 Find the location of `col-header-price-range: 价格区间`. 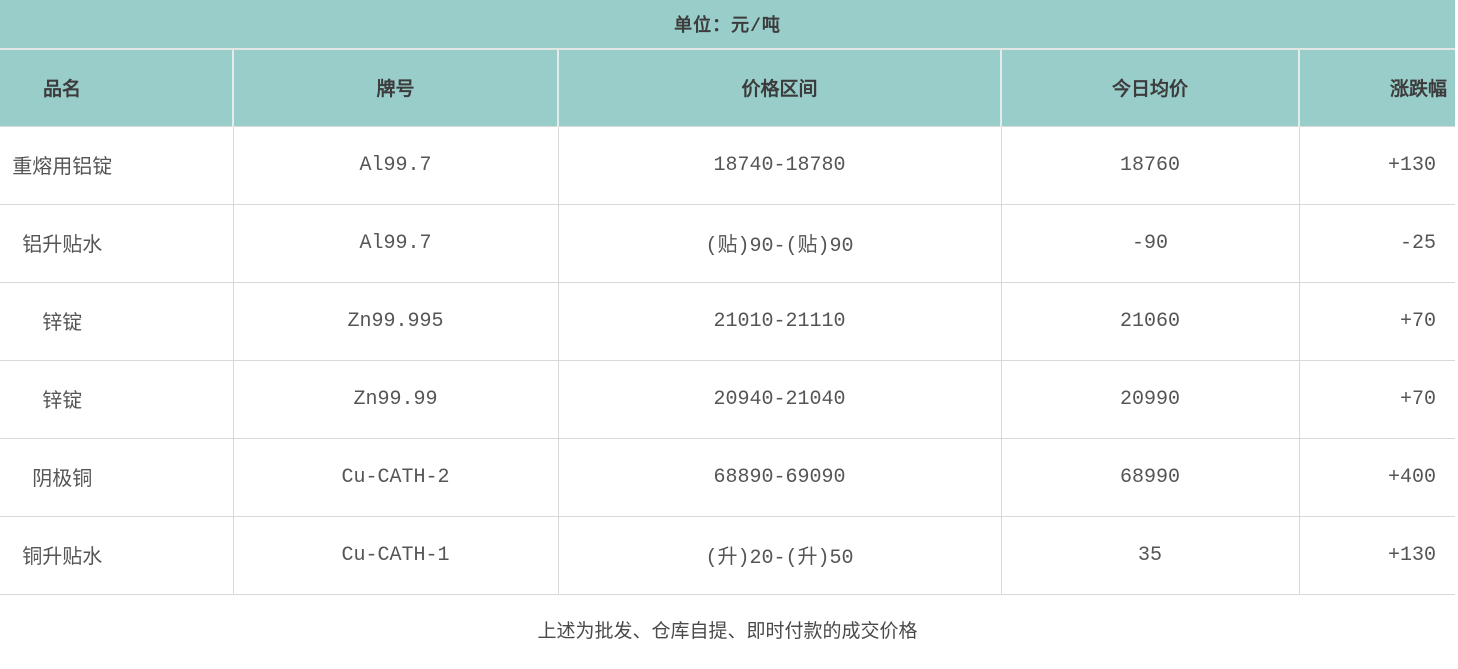

col-header-price-range: 价格区间 is located at coordinates (779, 88).